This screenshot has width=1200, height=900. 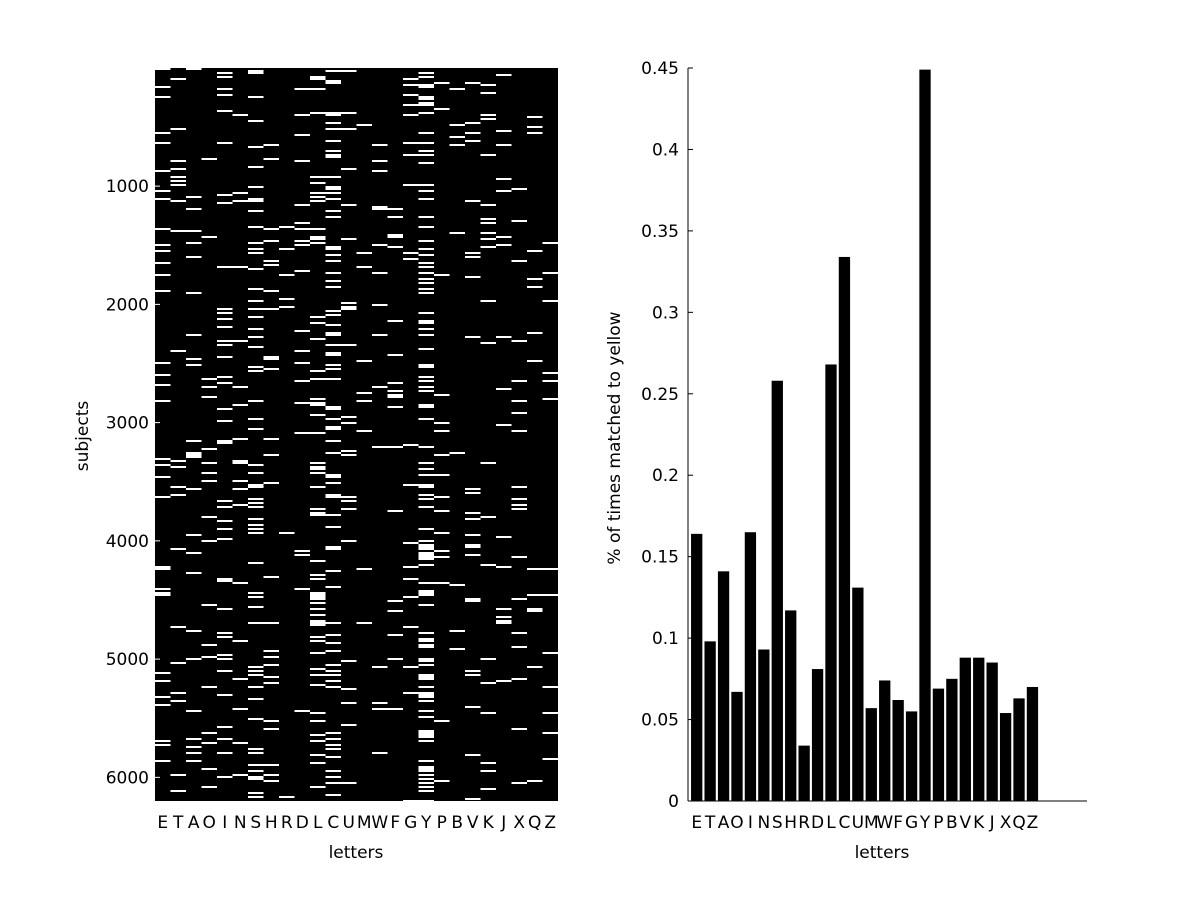 I want to click on heatmap-y-tick-label: 6000, so click(x=127, y=778).